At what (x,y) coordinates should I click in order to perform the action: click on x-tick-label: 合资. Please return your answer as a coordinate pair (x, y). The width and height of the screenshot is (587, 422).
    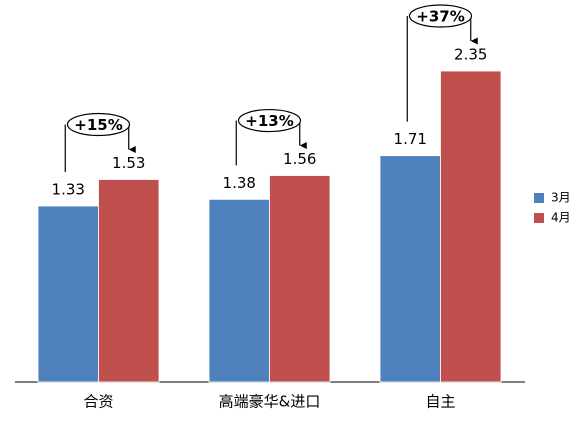
    Looking at the image, I should click on (98, 402).